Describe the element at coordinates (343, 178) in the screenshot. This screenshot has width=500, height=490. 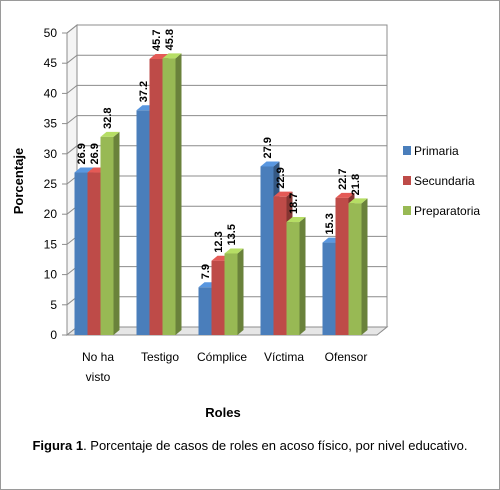
I see `data-label: 22.7` at that location.